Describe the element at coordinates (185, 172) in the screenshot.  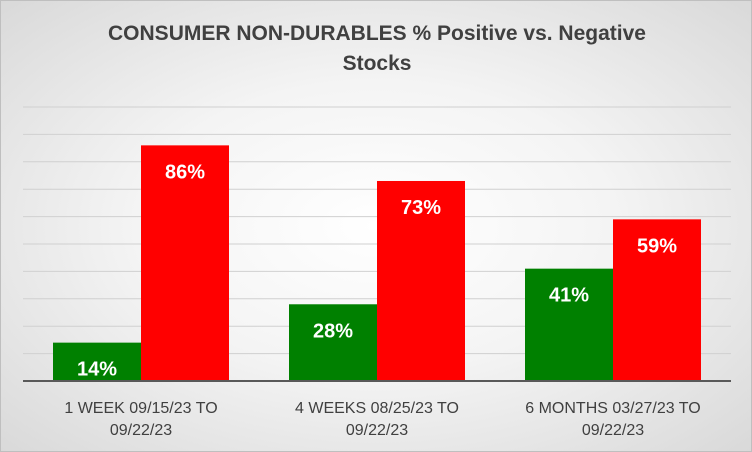
I see `data-label: 86%` at that location.